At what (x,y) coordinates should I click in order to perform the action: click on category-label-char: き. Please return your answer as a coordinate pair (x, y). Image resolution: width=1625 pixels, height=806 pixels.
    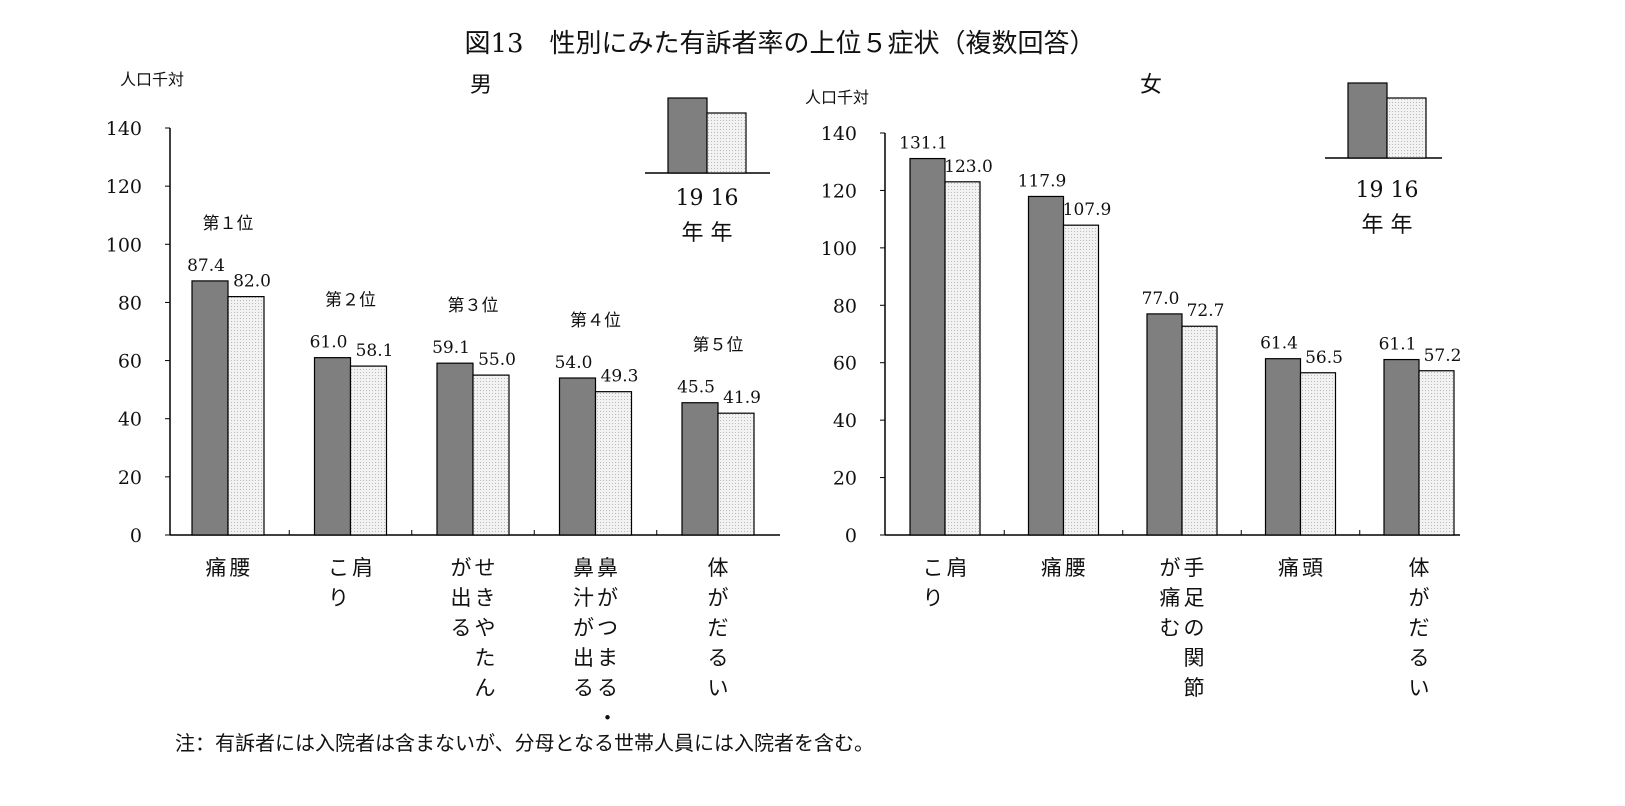
    Looking at the image, I should click on (485, 598).